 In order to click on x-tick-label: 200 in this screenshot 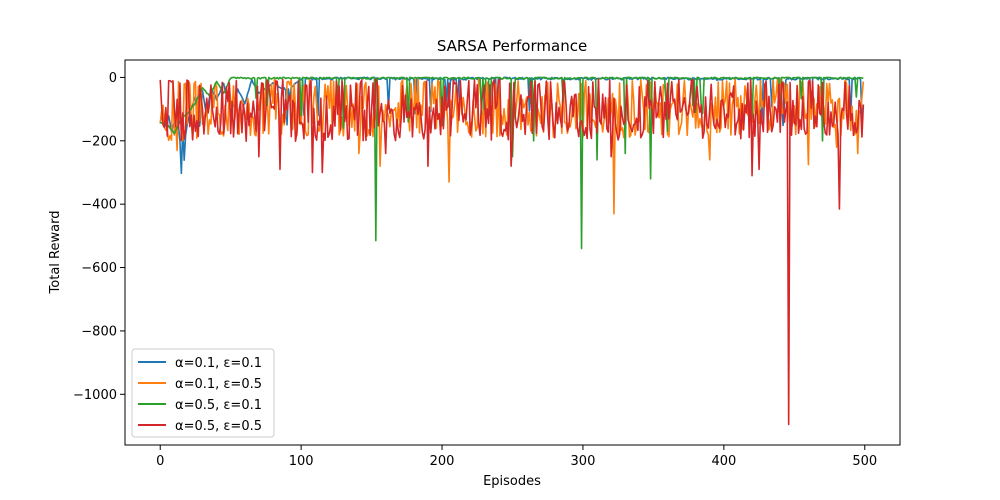, I will do `click(442, 461)`.